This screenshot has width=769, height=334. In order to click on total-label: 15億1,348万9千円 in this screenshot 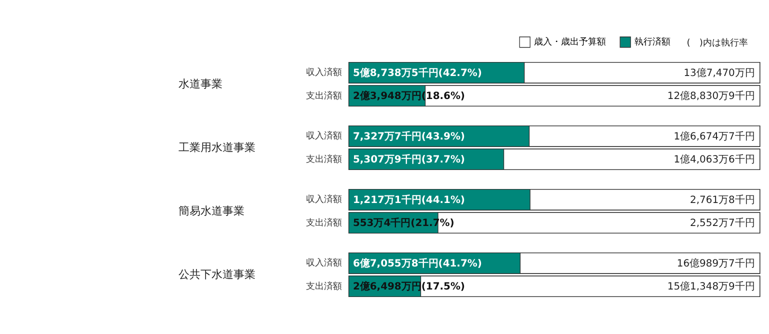, I will do `click(711, 286)`.